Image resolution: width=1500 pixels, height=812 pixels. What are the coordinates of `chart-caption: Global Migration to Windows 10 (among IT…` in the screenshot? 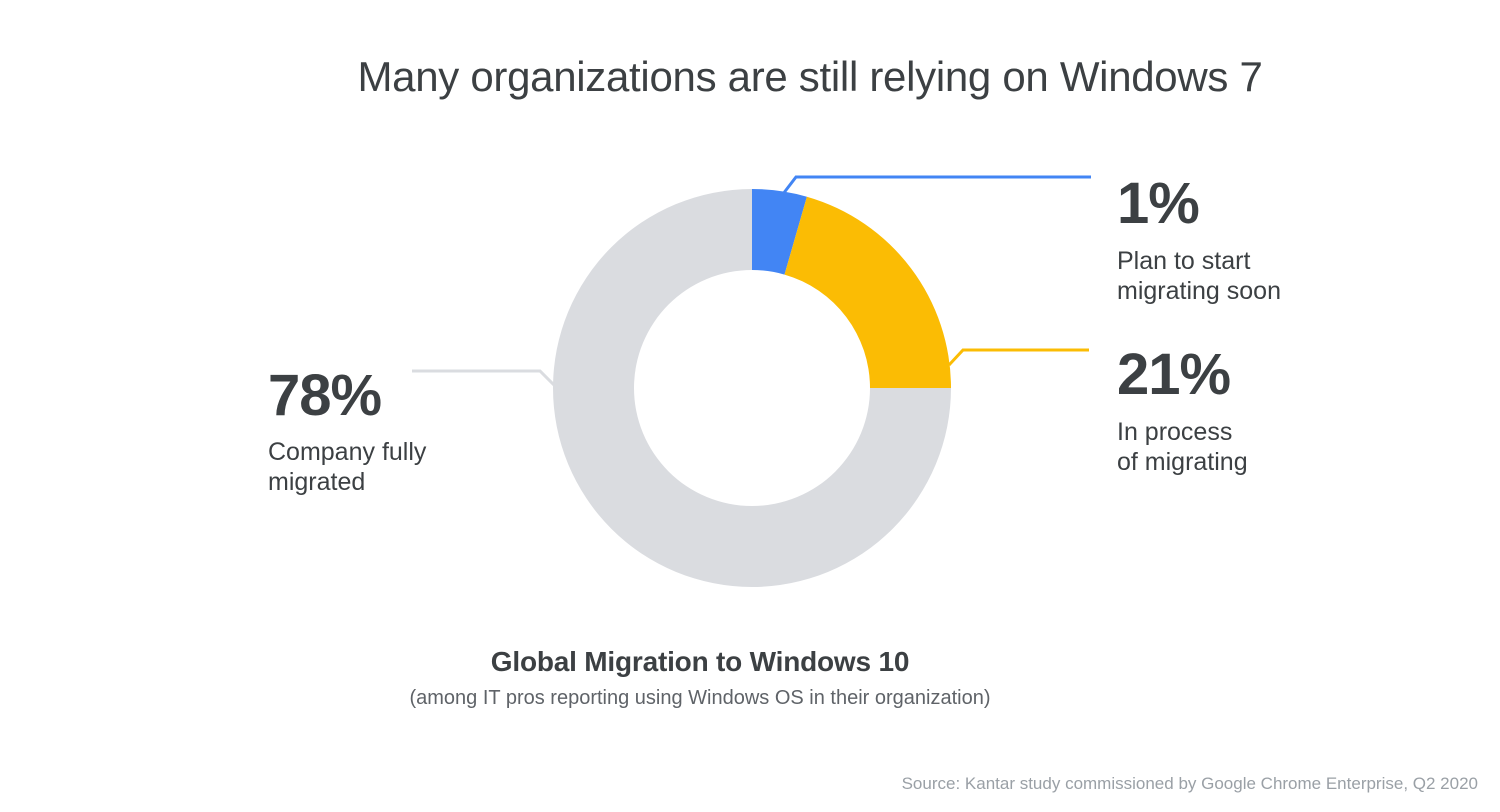 It's located at (699, 678).